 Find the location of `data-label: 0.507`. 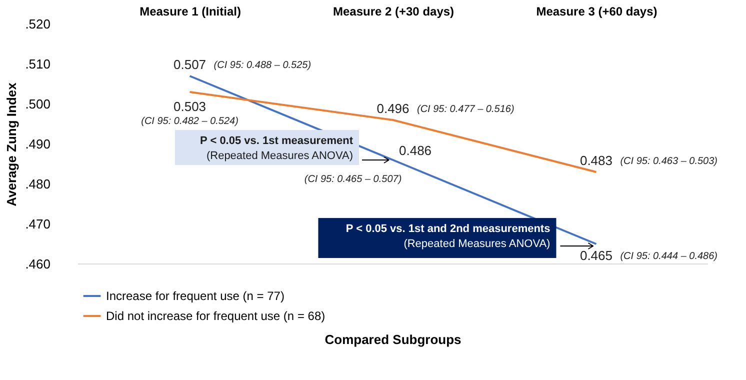

data-label: 0.507 is located at coordinates (190, 64).